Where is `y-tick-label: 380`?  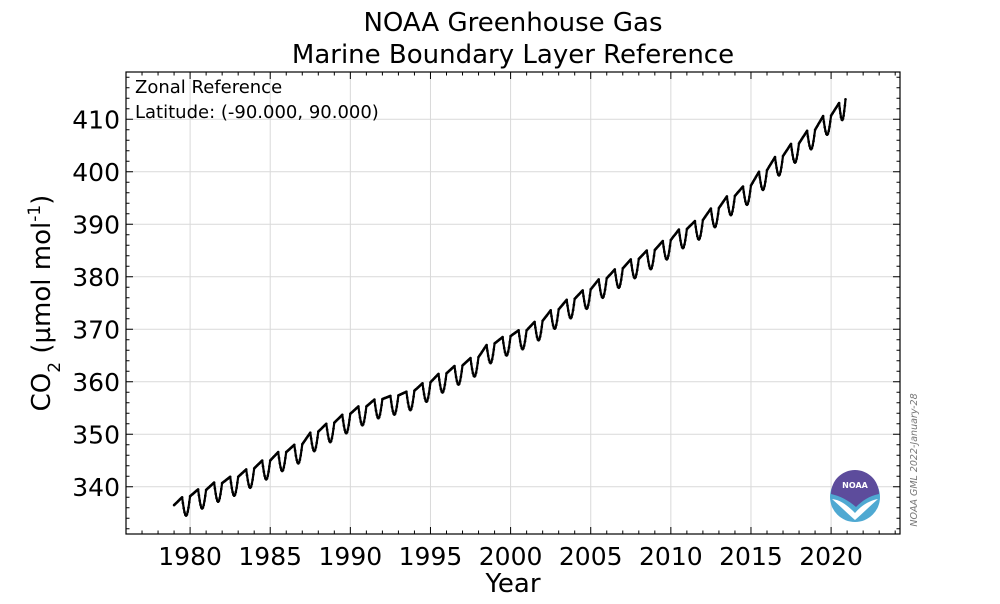 y-tick-label: 380 is located at coordinates (96, 277).